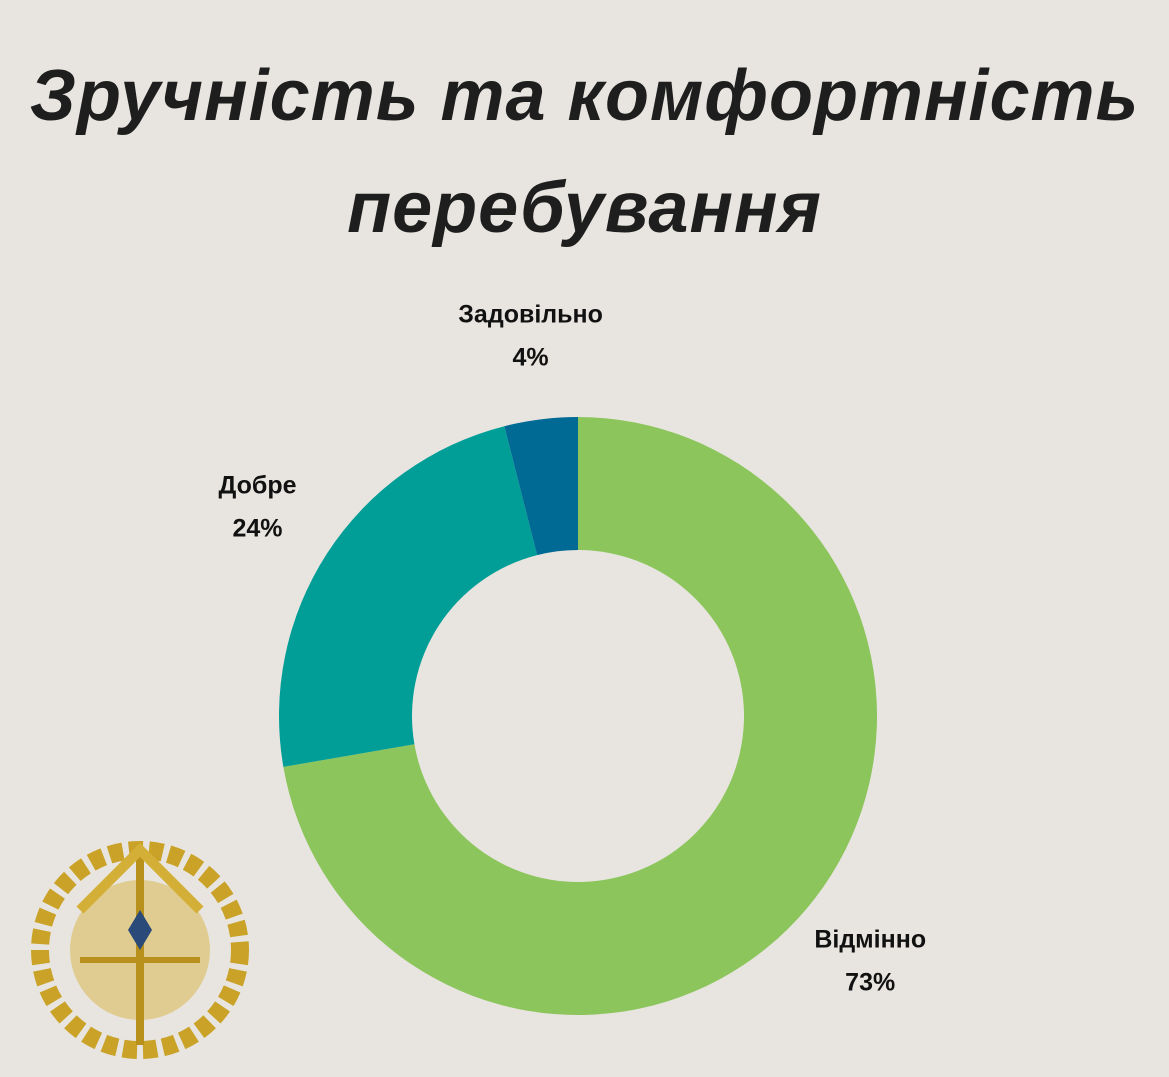  What do you see at coordinates (257, 529) in the screenshot?
I see `value-label: 24%` at bounding box center [257, 529].